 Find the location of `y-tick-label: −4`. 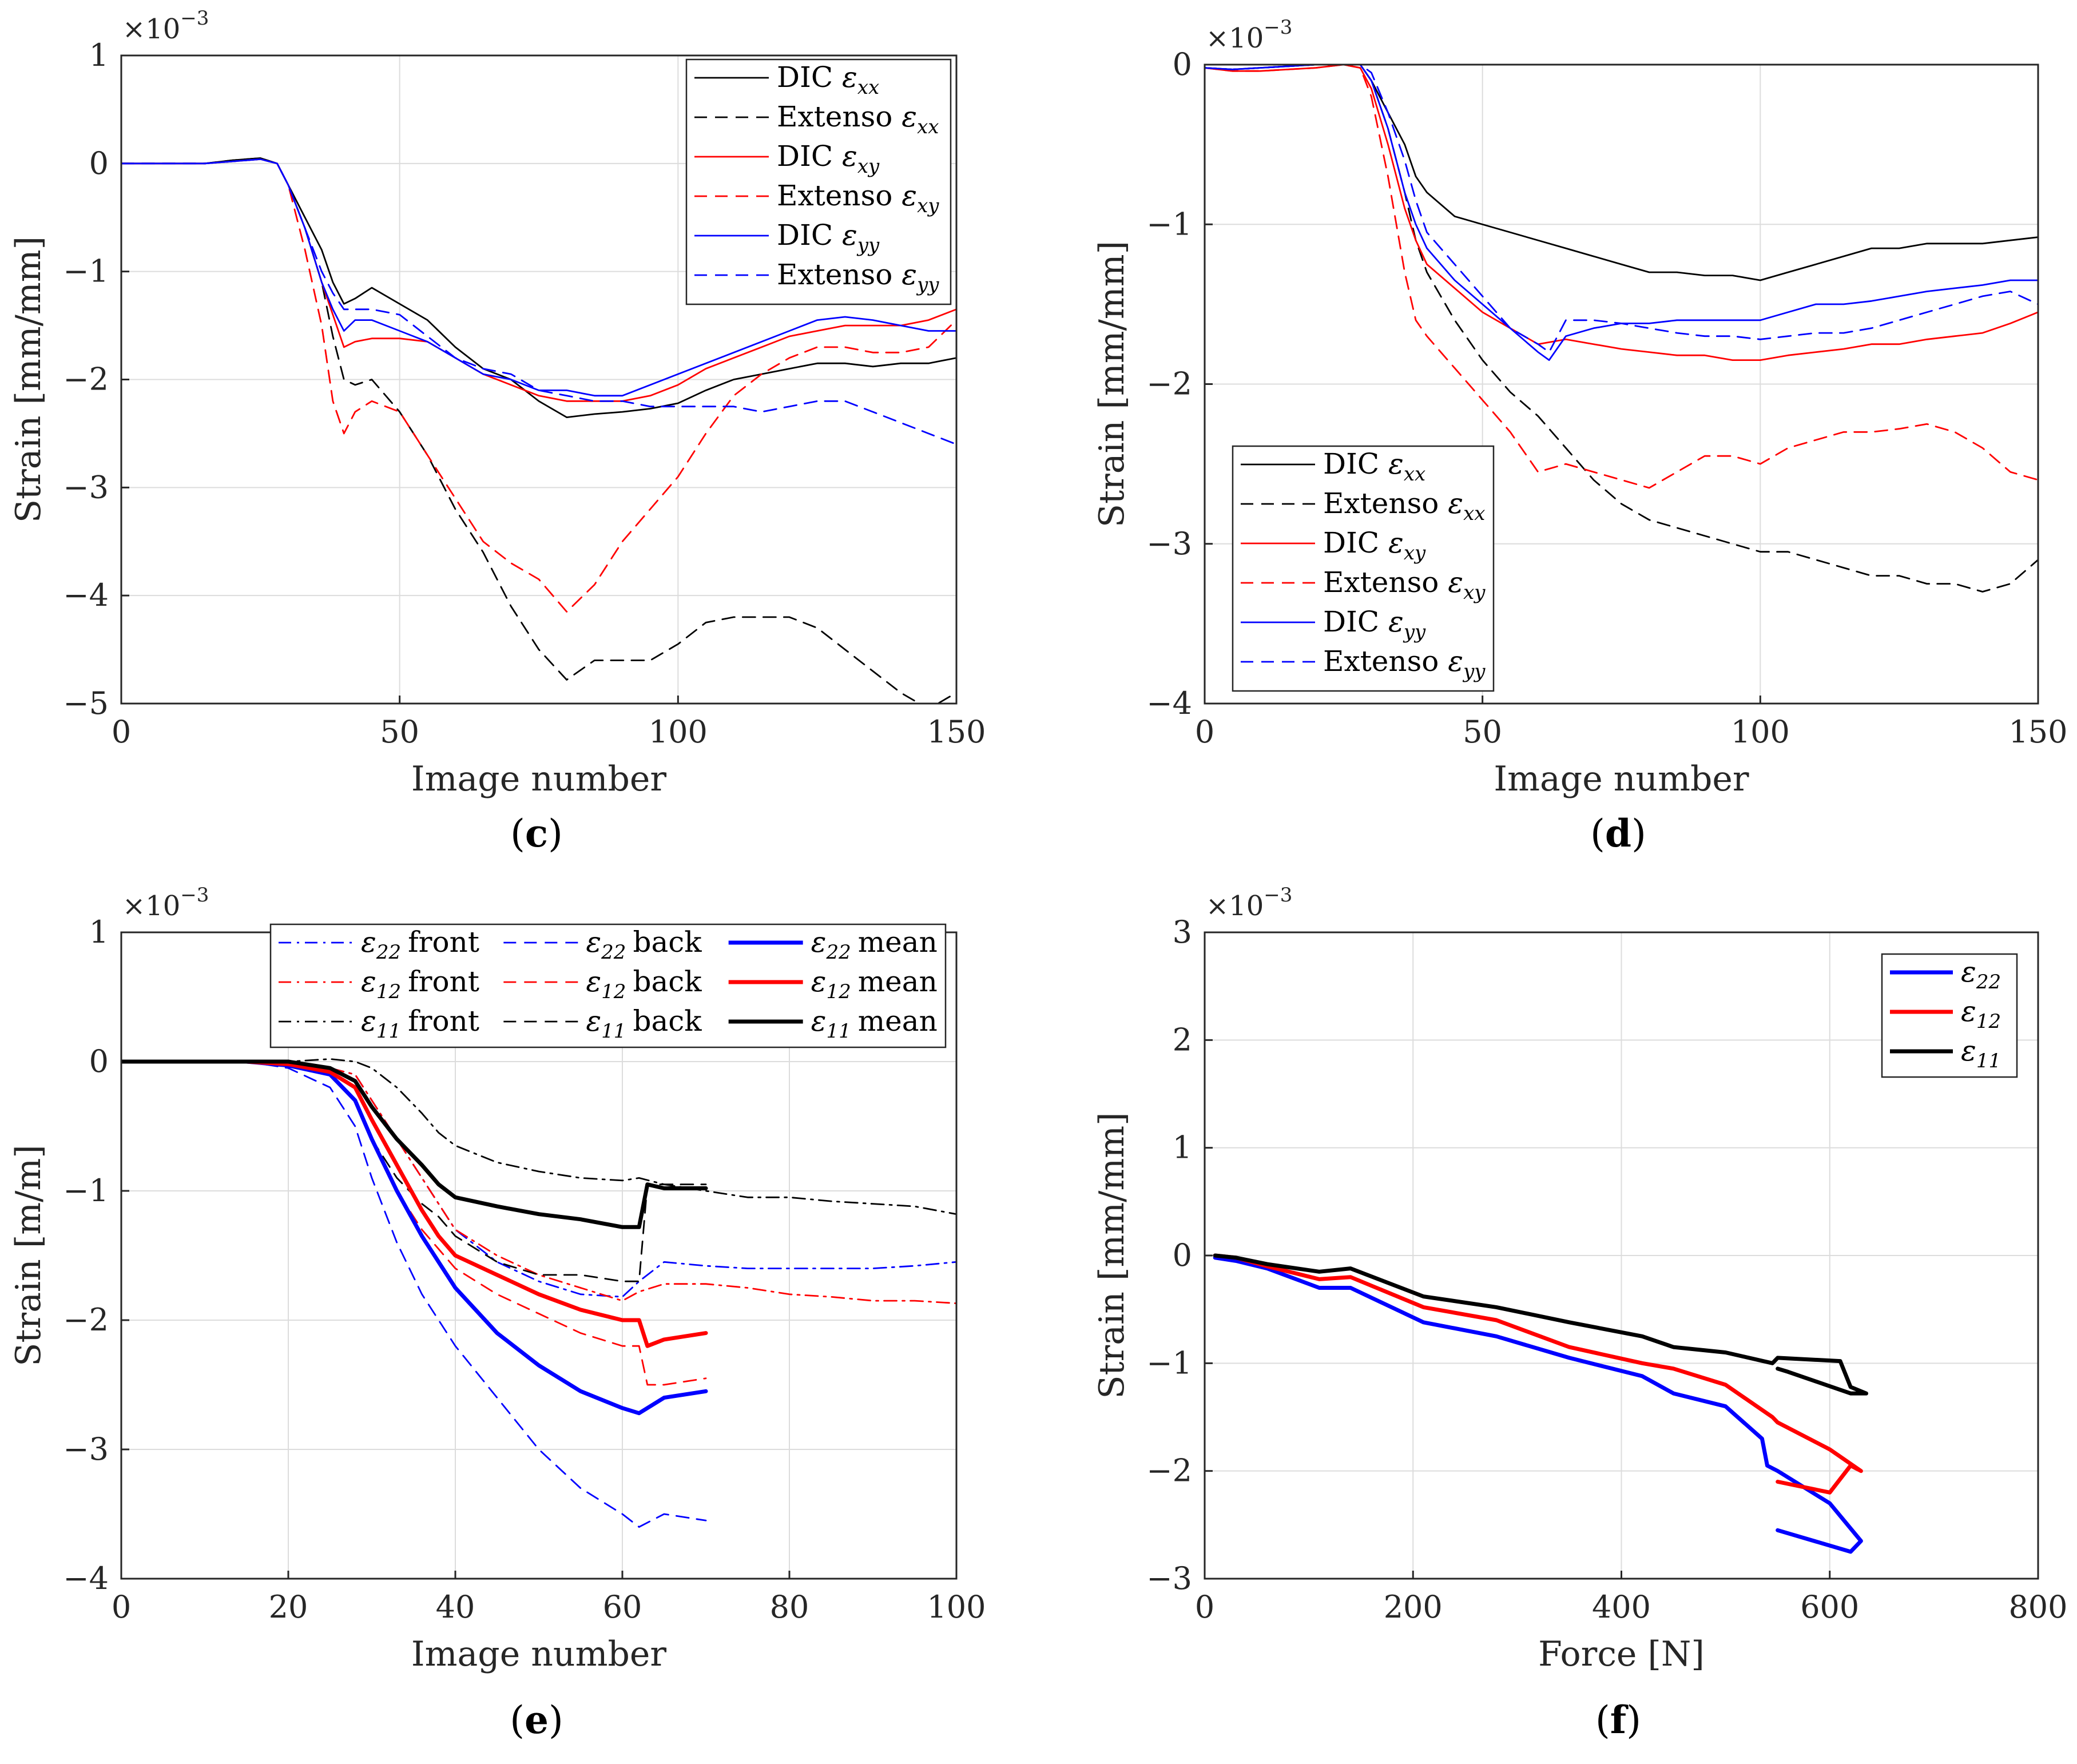

y-tick-label: −4 is located at coordinates (86, 1578).